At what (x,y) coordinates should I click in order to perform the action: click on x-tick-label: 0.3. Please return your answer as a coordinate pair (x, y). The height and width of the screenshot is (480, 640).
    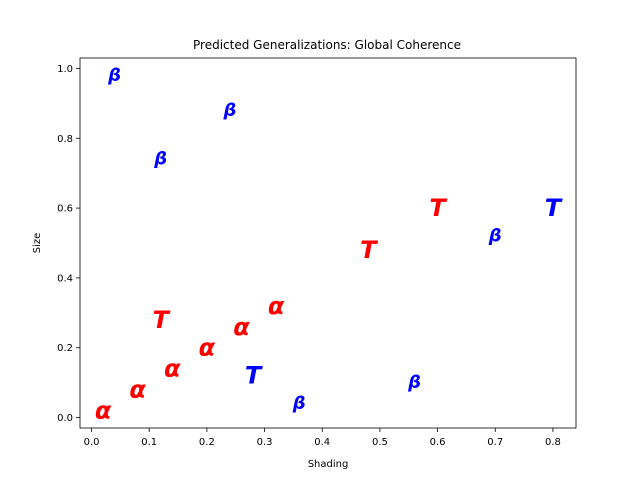
    Looking at the image, I should click on (265, 442).